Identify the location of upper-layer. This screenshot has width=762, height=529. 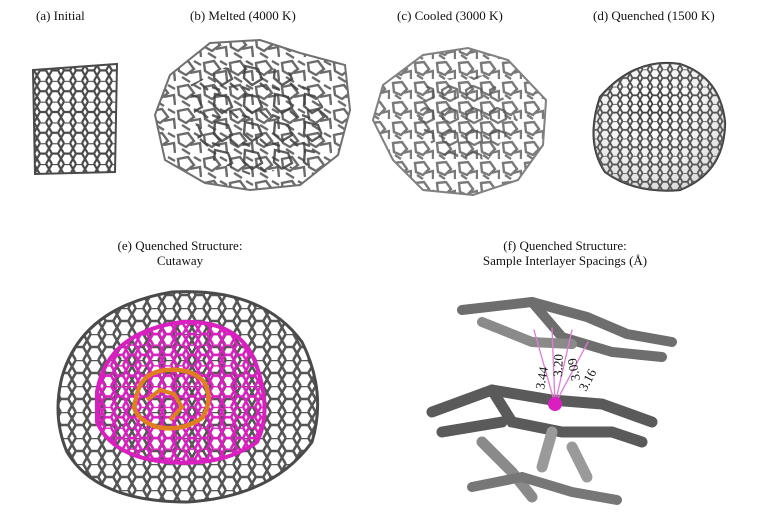
(567, 329).